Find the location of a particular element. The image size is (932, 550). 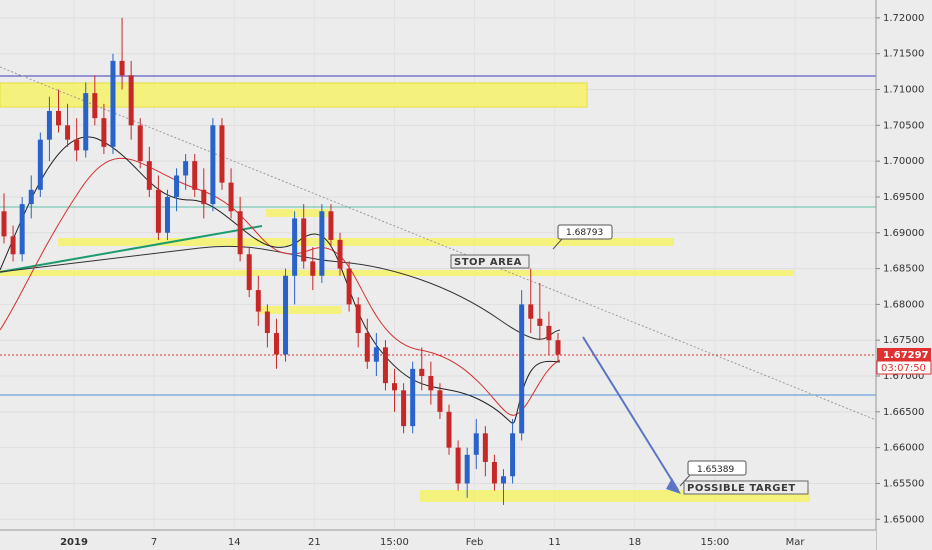

stop-area-box is located at coordinates (490, 261).